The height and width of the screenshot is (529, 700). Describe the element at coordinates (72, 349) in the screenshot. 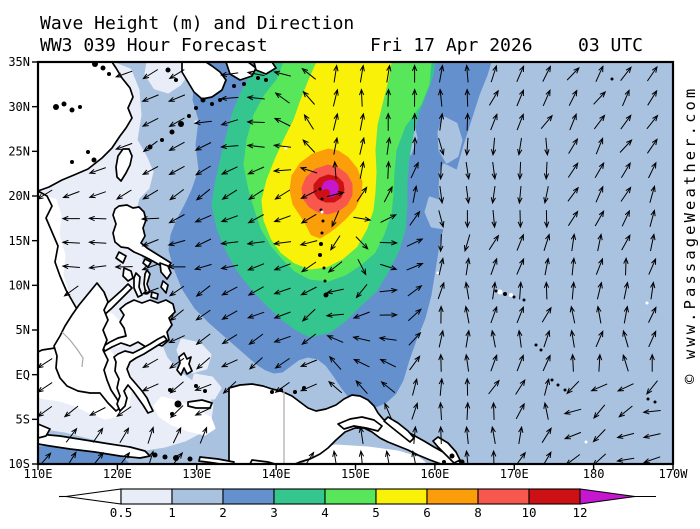

I see `country-border-borneo` at that location.